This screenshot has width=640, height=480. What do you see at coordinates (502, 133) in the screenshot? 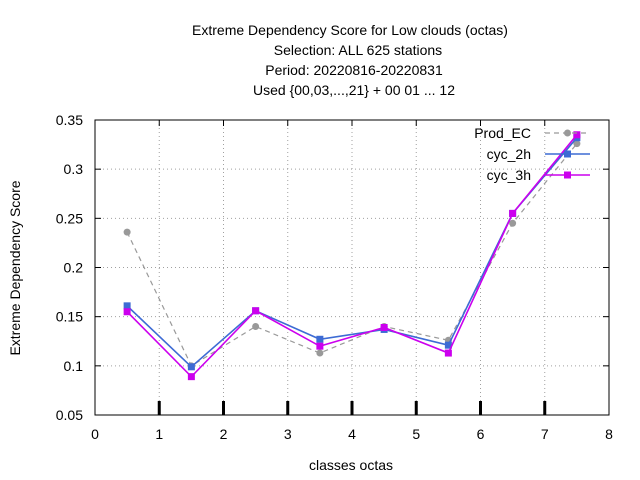
I see `legend-label-Prod_EC: Prod_EC` at bounding box center [502, 133].